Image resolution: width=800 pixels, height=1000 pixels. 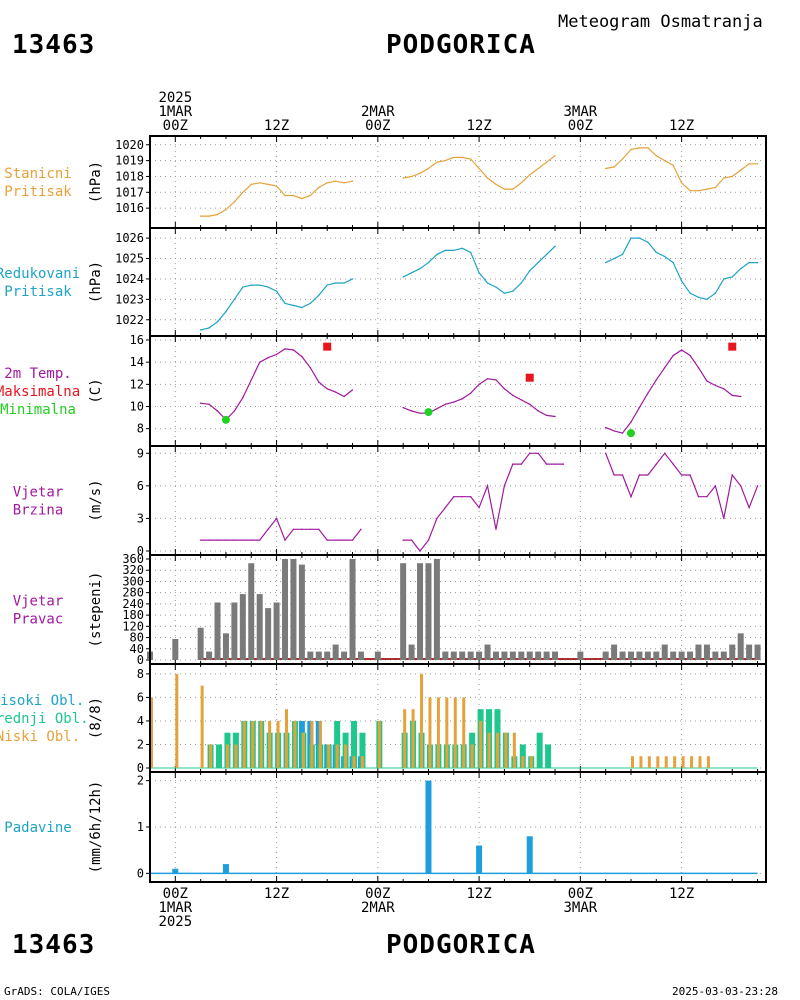 What do you see at coordinates (175, 922) in the screenshot?
I see `bottom-axis-label-0-2: 2025` at bounding box center [175, 922].